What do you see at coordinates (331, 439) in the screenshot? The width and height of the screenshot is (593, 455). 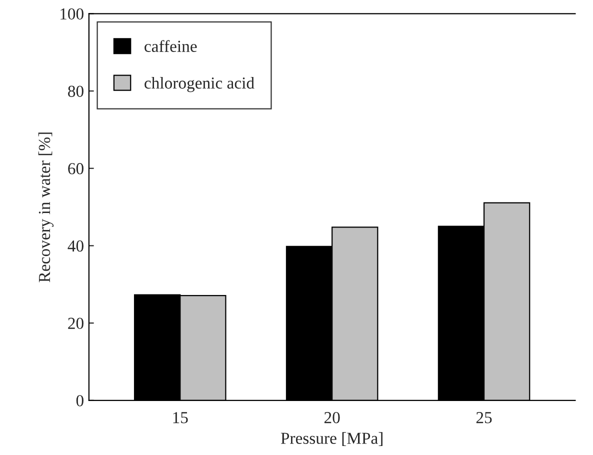 I see `x-axis-title: Pressure [MPa]` at bounding box center [331, 439].